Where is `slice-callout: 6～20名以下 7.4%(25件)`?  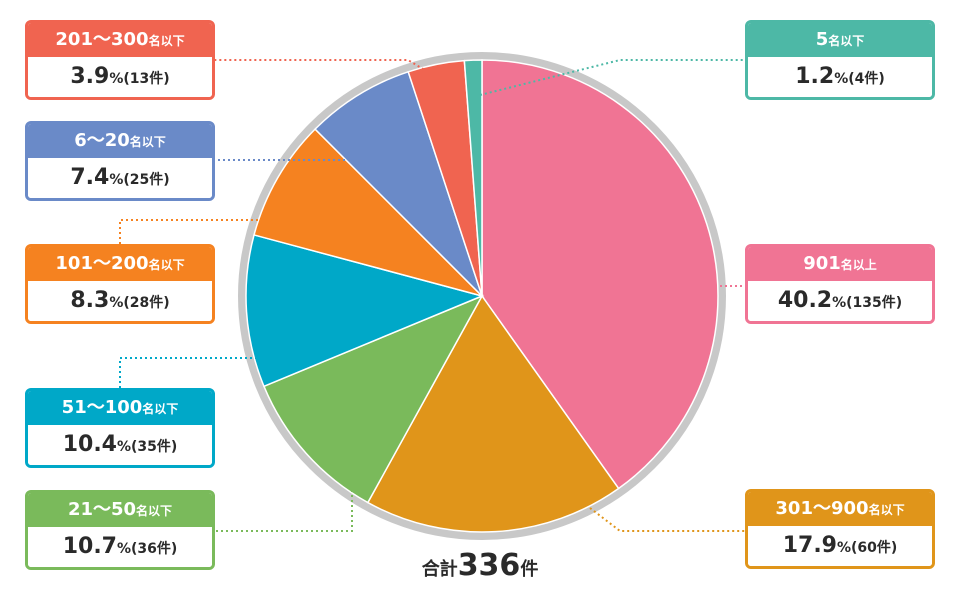 slice-callout: 6～20名以下 7.4%(25件) is located at coordinates (120, 161).